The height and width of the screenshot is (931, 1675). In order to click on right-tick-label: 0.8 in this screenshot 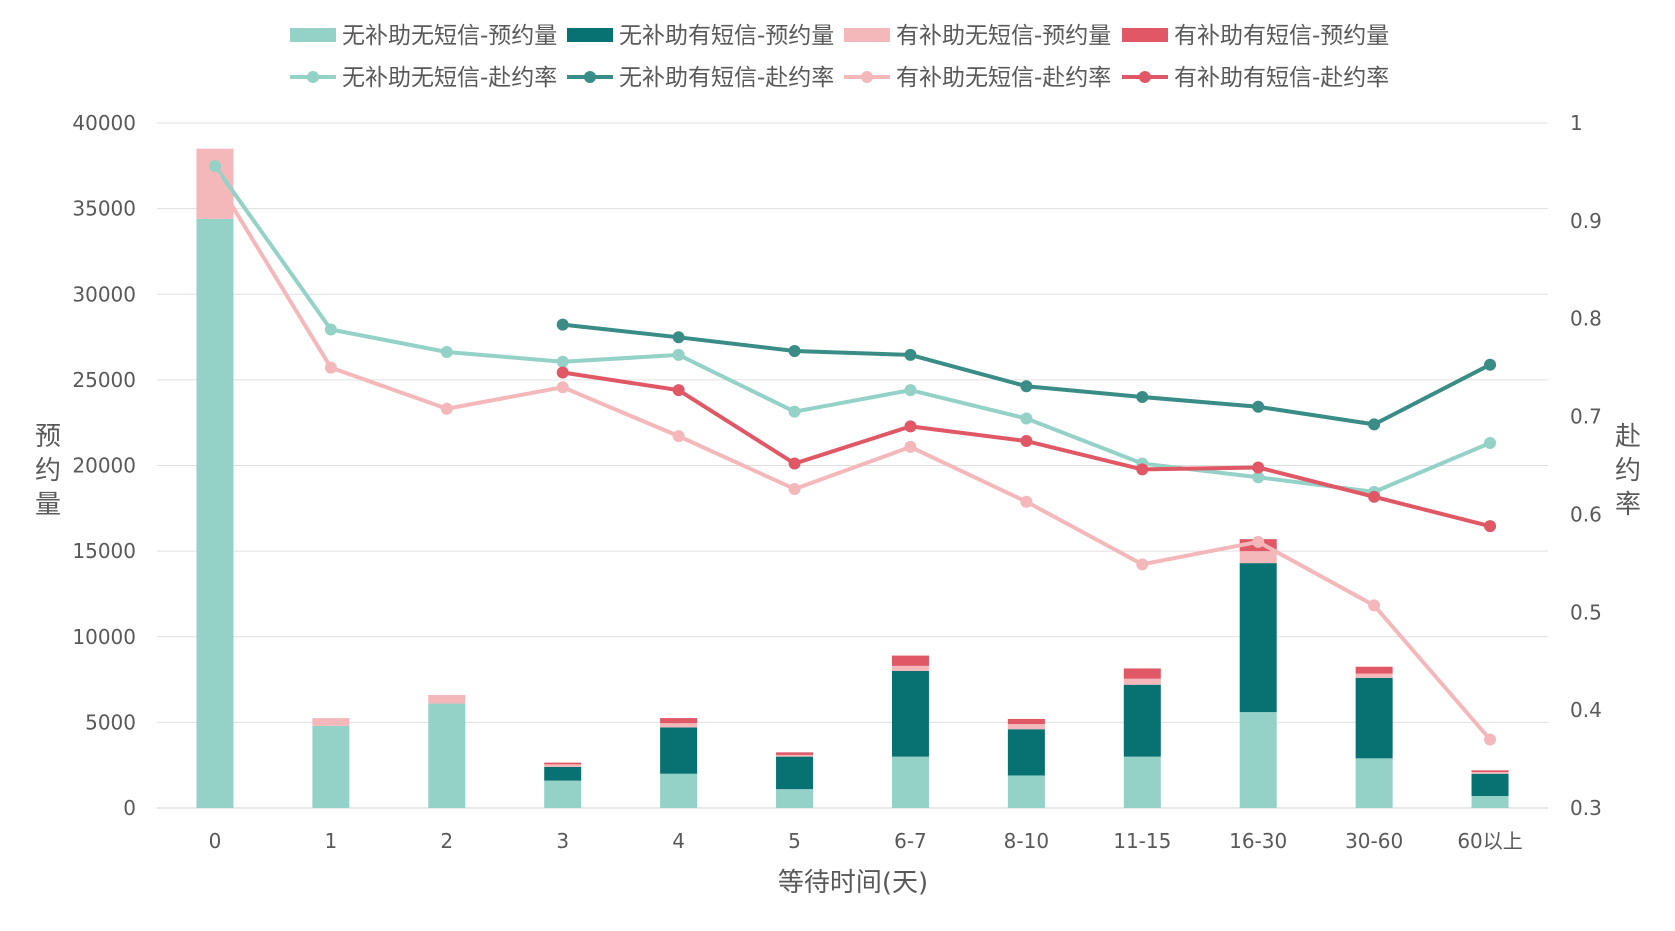, I will do `click(1586, 319)`.